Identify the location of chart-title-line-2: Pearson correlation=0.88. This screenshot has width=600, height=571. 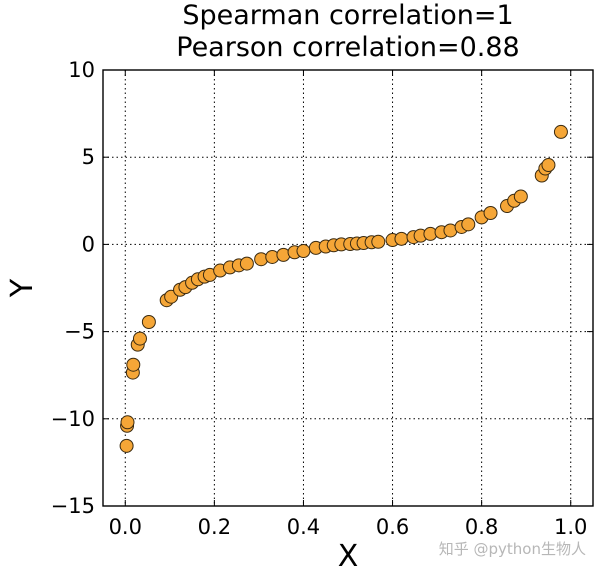
(347, 47).